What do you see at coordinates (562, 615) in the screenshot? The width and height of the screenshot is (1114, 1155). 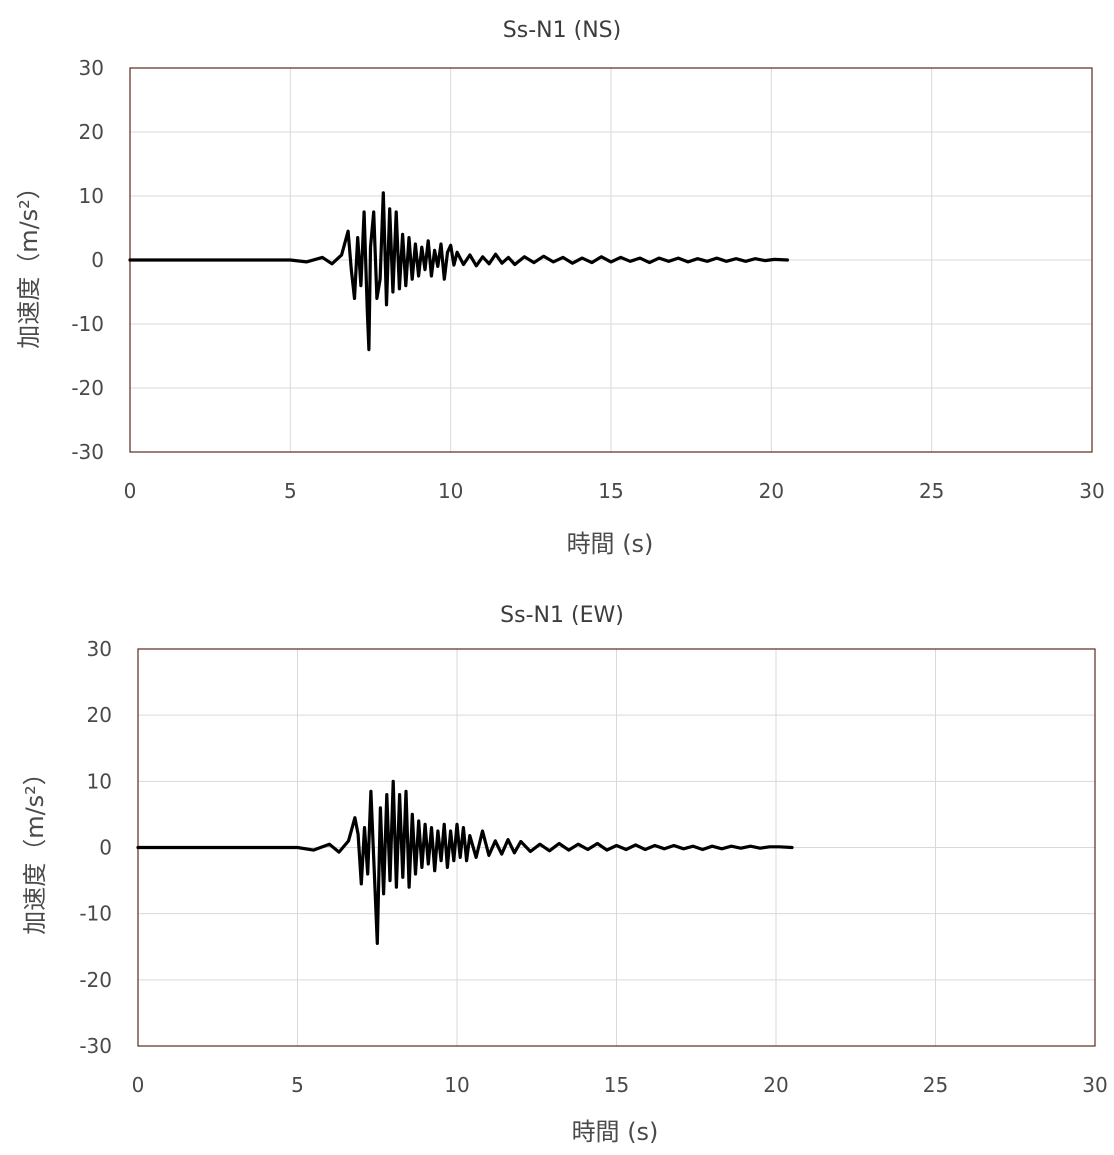 I see `chart-title: Ss-N1 (EW)` at bounding box center [562, 615].